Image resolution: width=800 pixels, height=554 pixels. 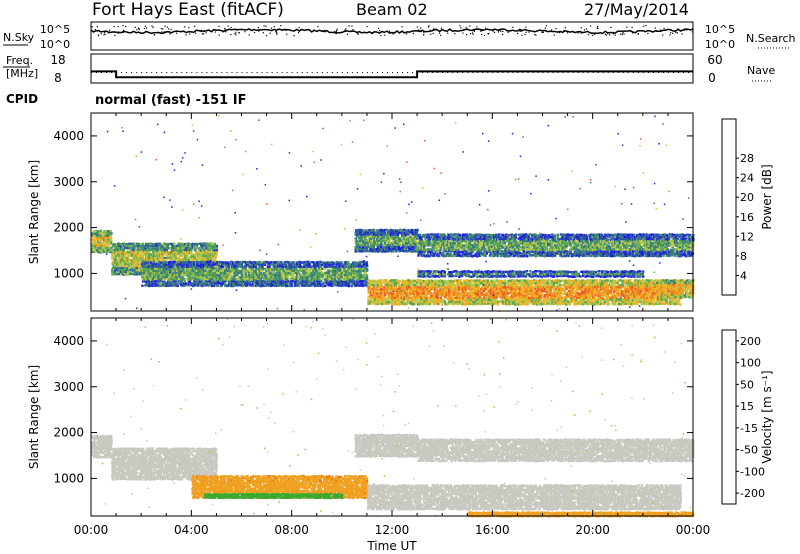 What do you see at coordinates (761, 70) in the screenshot?
I see `nave-label: Nave` at bounding box center [761, 70].